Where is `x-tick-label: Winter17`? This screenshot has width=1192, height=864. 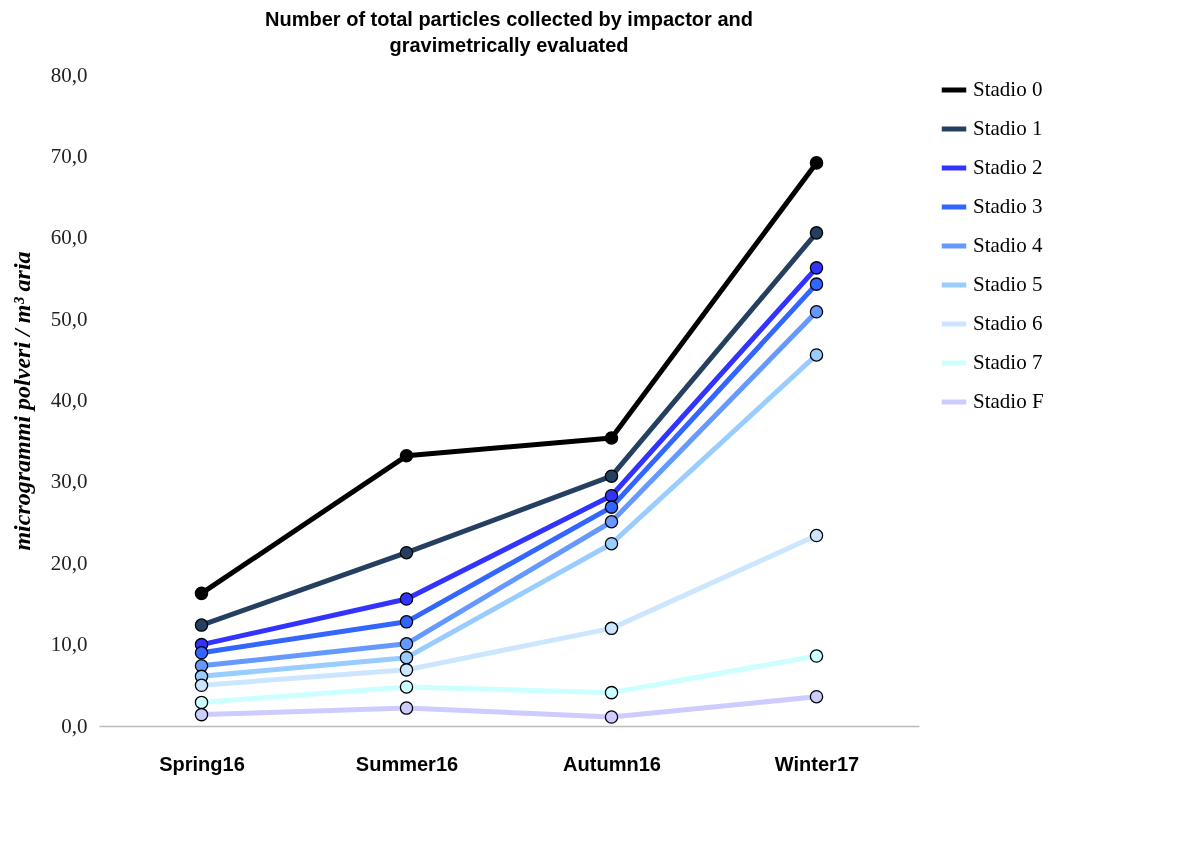
x-tick-label: Winter17 is located at coordinates (817, 763).